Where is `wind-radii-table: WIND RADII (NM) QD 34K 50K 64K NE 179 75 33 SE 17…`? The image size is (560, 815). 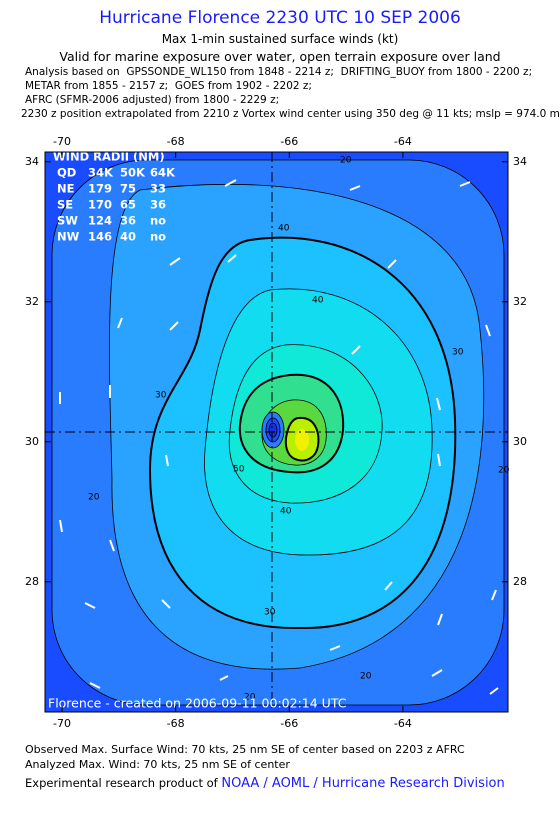
wind-radii-table: WIND RADII (NM) QD 34K 50K 64K NE 179 75 33 SE 17… is located at coordinates (114, 197).